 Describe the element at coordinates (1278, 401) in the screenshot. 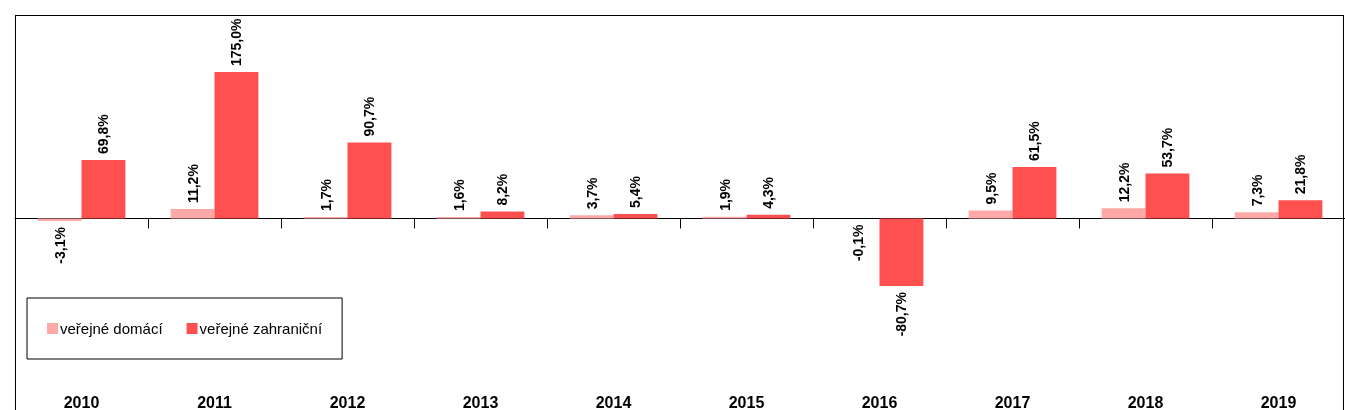

I see `x-tick-label: 2019` at that location.